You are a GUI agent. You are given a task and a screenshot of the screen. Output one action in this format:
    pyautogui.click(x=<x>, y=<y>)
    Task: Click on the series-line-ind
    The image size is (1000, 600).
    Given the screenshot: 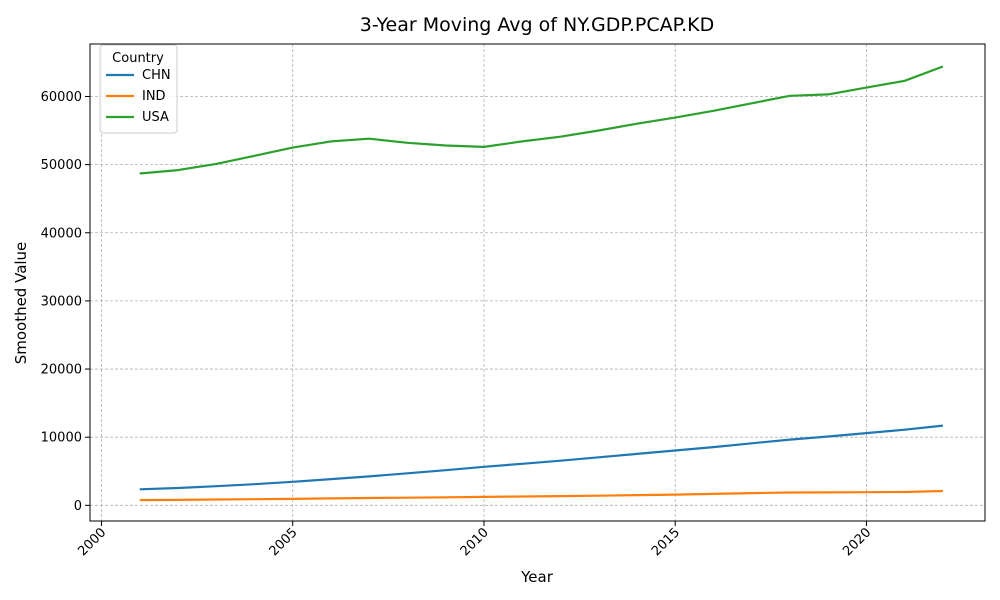 What is the action you would take?
    pyautogui.click(x=541, y=495)
    